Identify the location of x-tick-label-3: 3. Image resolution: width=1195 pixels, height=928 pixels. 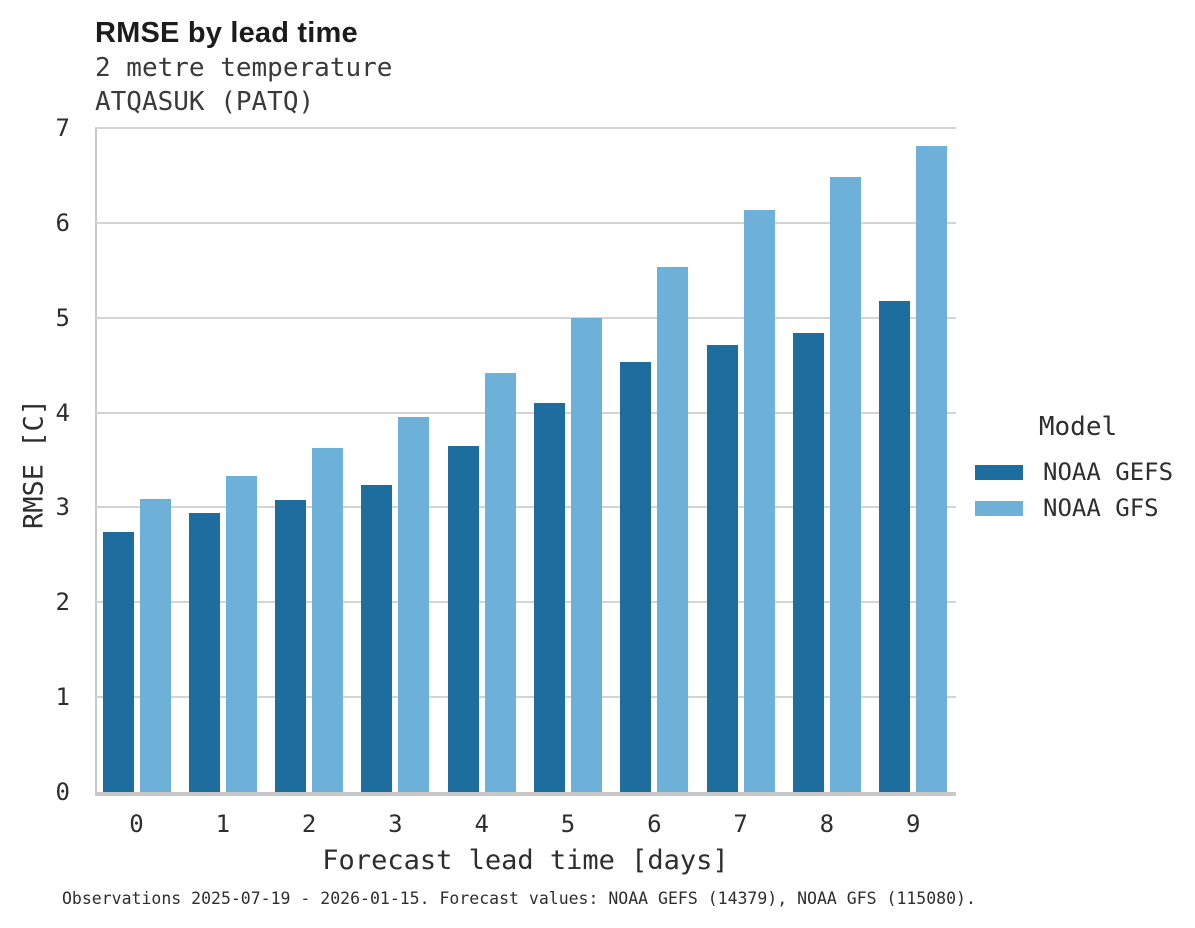
(395, 824).